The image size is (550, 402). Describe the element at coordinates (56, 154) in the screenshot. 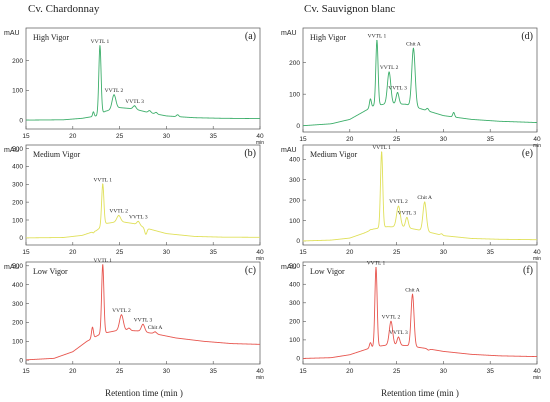

I see `panel-title: Medium Vigor` at that location.